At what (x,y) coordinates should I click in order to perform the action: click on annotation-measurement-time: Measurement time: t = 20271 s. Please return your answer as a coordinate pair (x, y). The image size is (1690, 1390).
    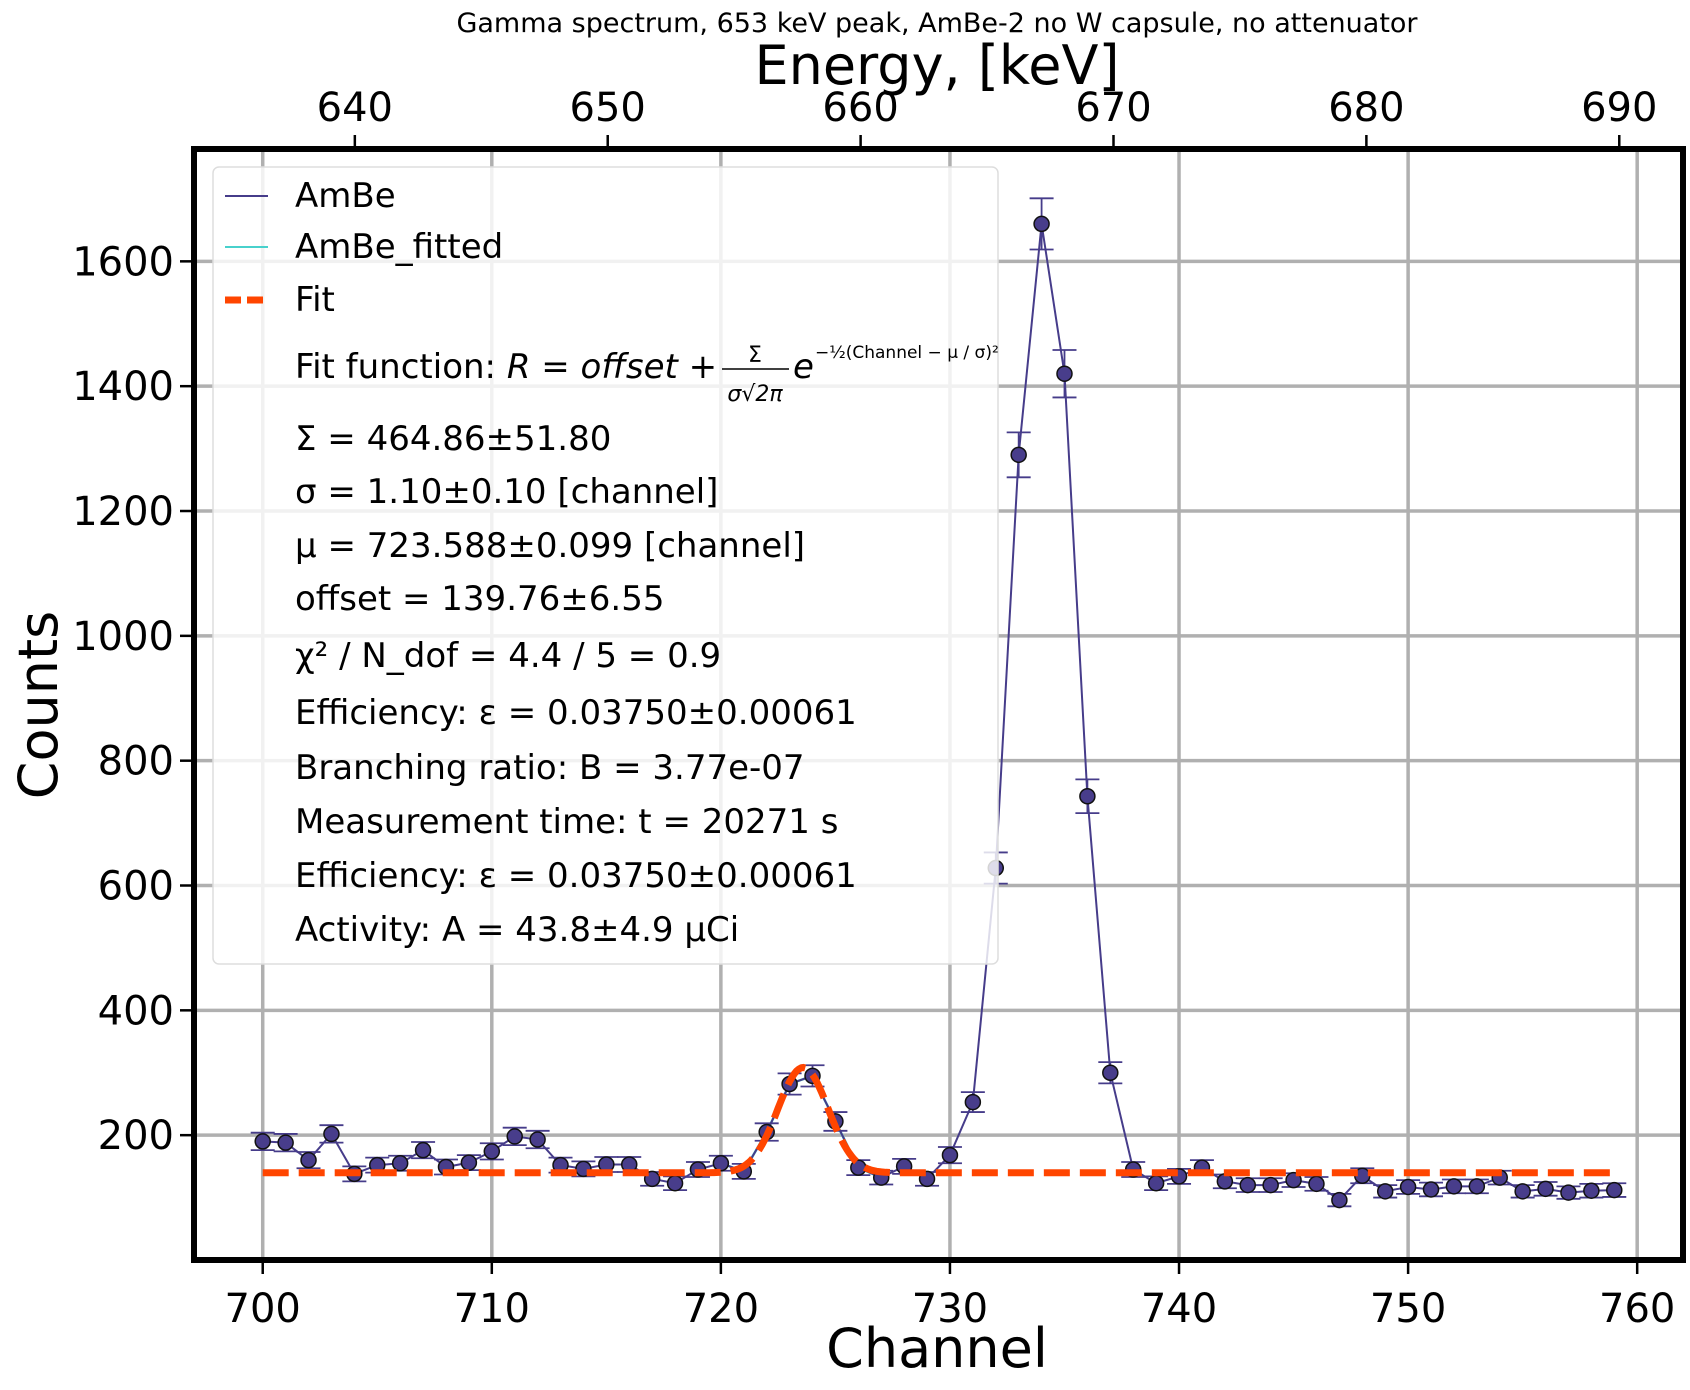
    Looking at the image, I should click on (566, 822).